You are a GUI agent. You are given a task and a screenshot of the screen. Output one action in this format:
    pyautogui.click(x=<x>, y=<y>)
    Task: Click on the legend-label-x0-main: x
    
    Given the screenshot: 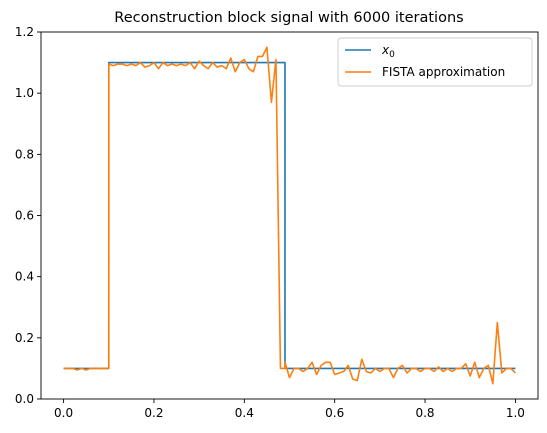 What is the action you would take?
    pyautogui.click(x=385, y=50)
    